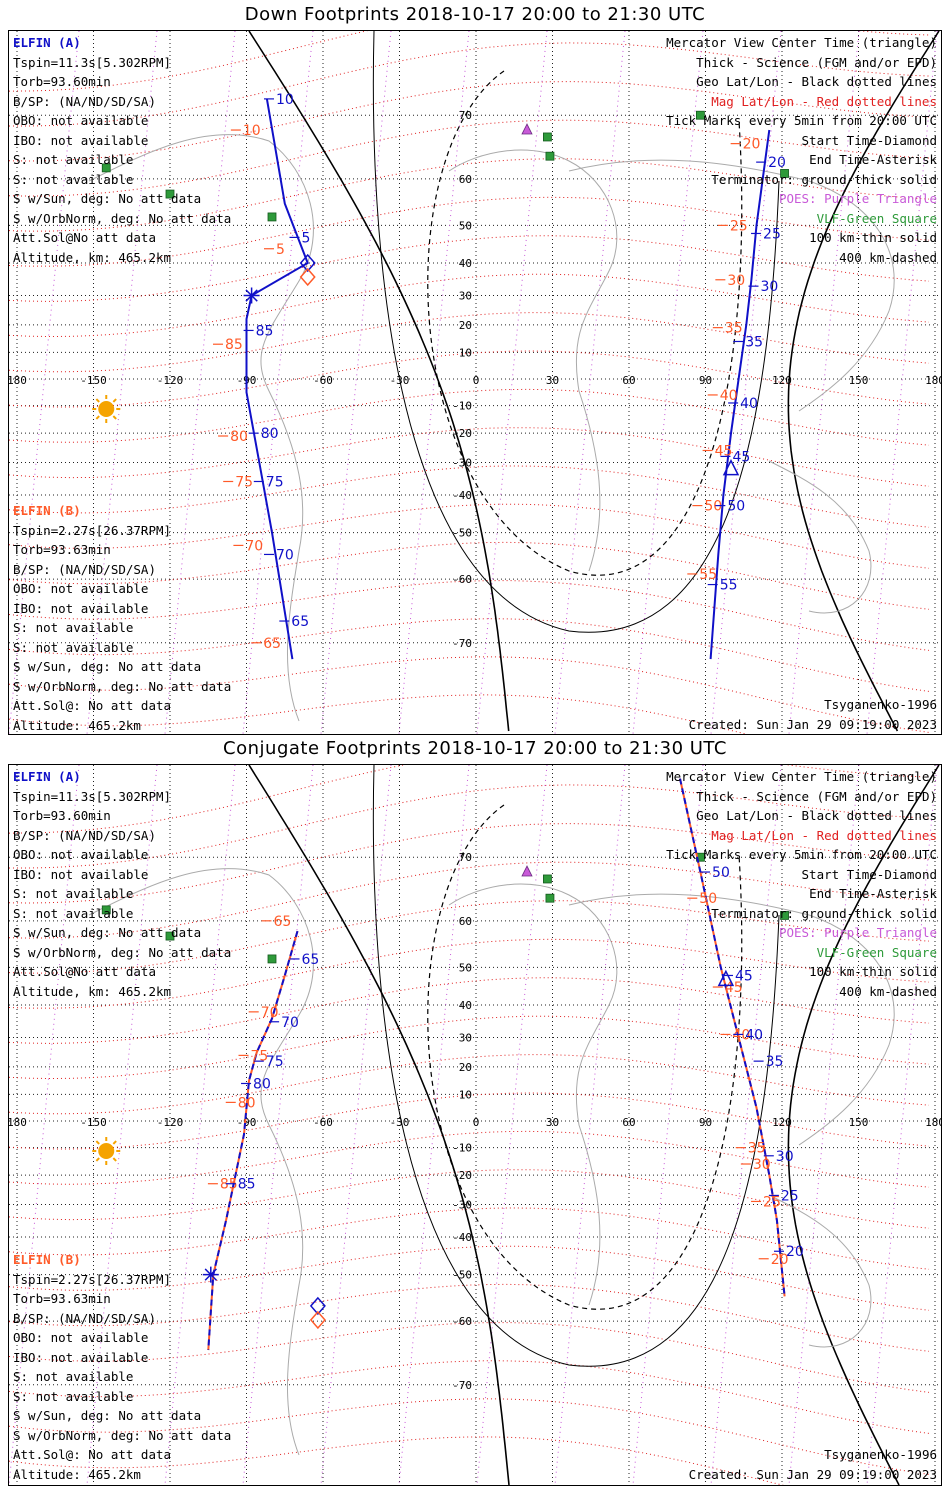 Image resolution: width=950 pixels, height=1500 pixels. What do you see at coordinates (251, 295) in the screenshot?
I see `end-asterisk` at bounding box center [251, 295].